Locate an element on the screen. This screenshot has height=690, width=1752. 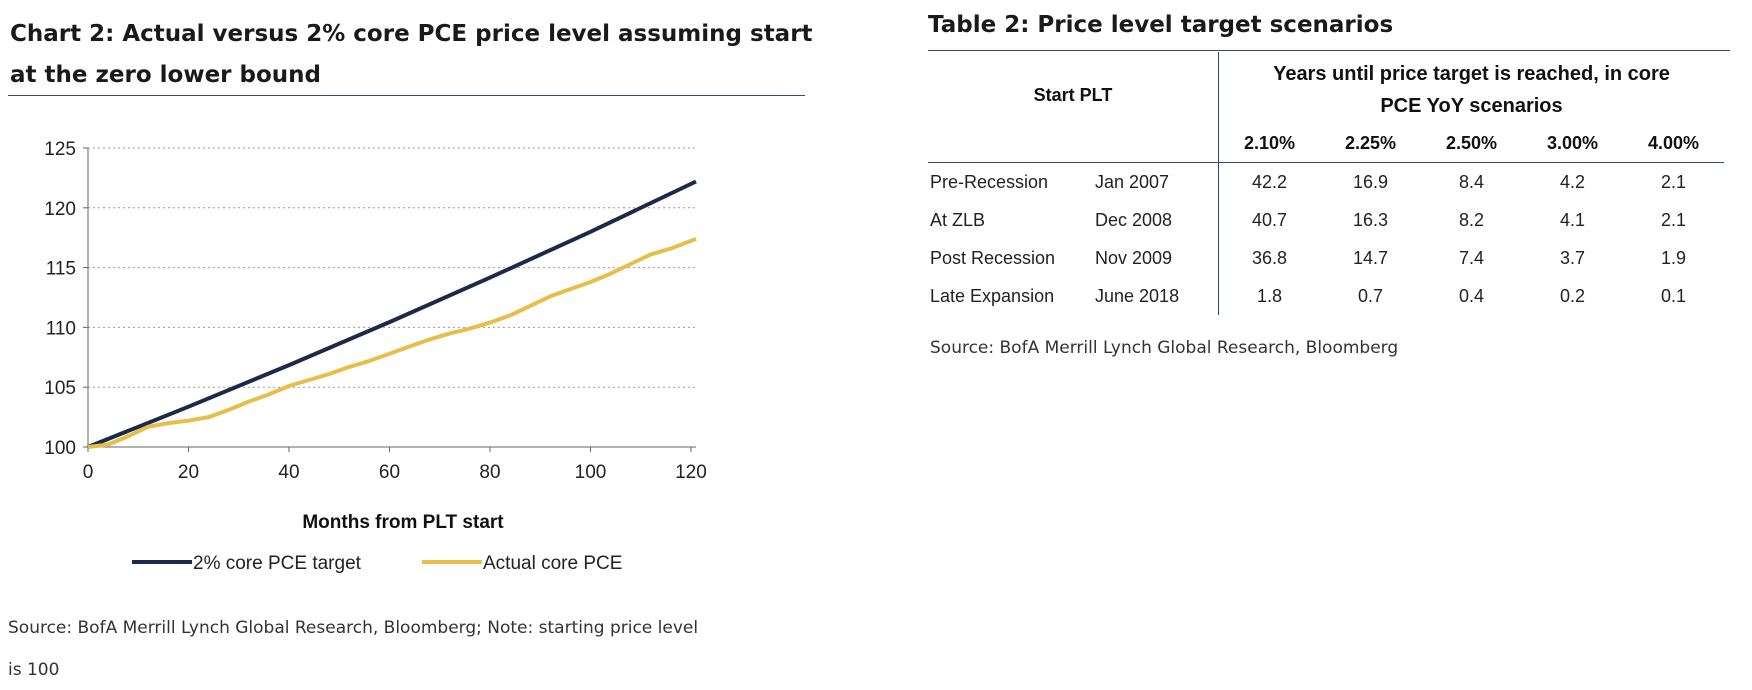
header-years-line2: PCE YoY scenarios is located at coordinates (1471, 106).